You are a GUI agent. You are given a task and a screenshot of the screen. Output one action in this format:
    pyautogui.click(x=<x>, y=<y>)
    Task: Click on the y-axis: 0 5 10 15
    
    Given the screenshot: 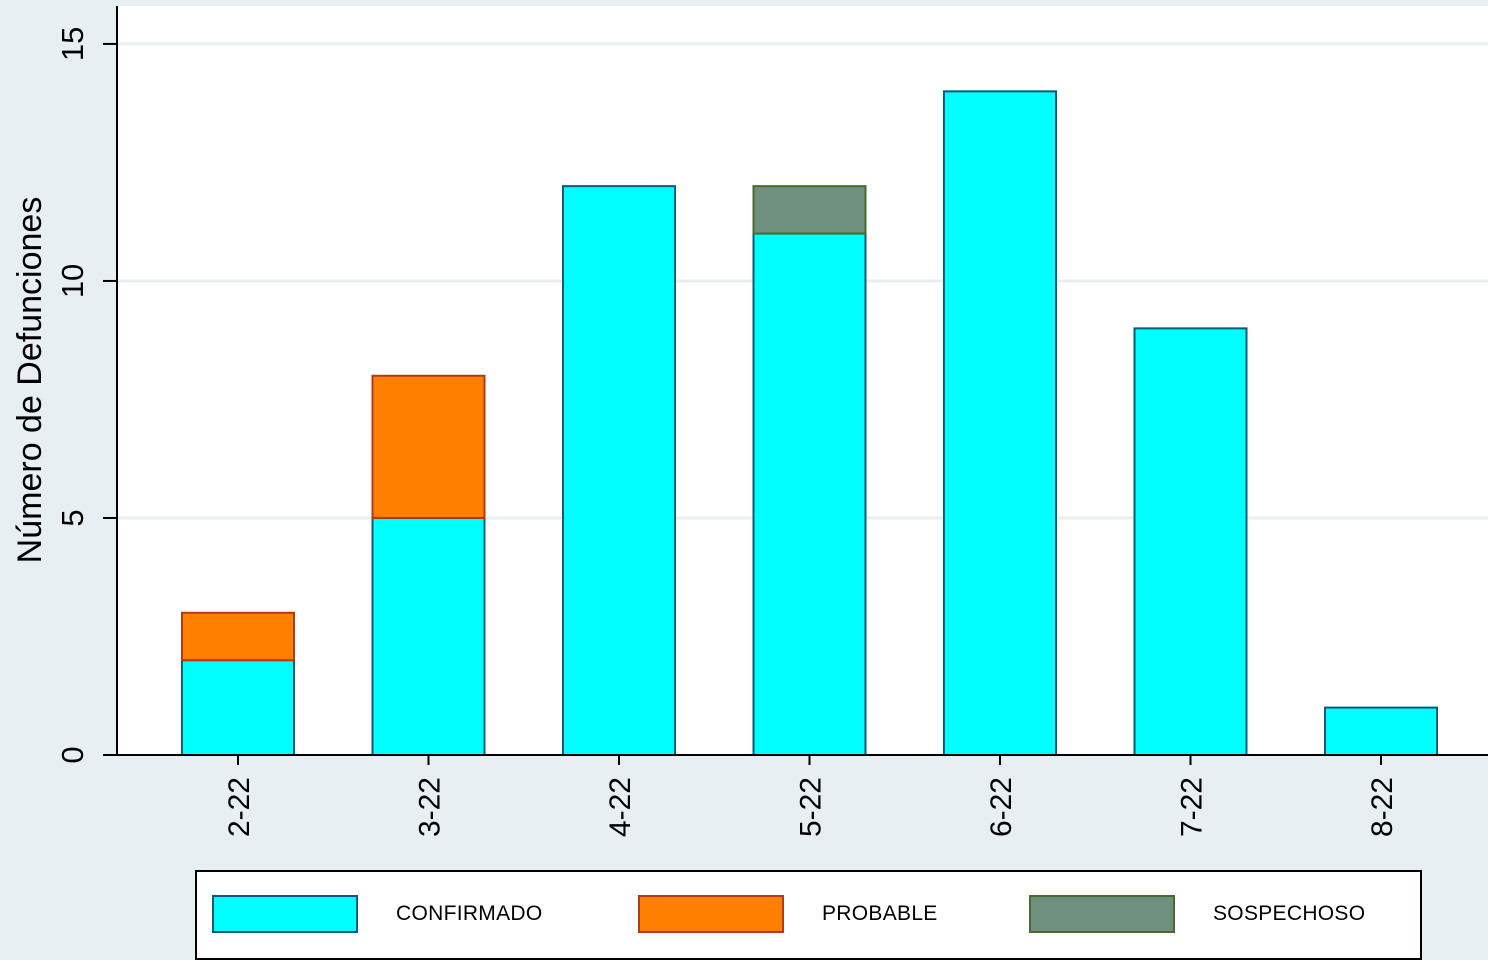 What is the action you would take?
    pyautogui.click(x=86, y=385)
    